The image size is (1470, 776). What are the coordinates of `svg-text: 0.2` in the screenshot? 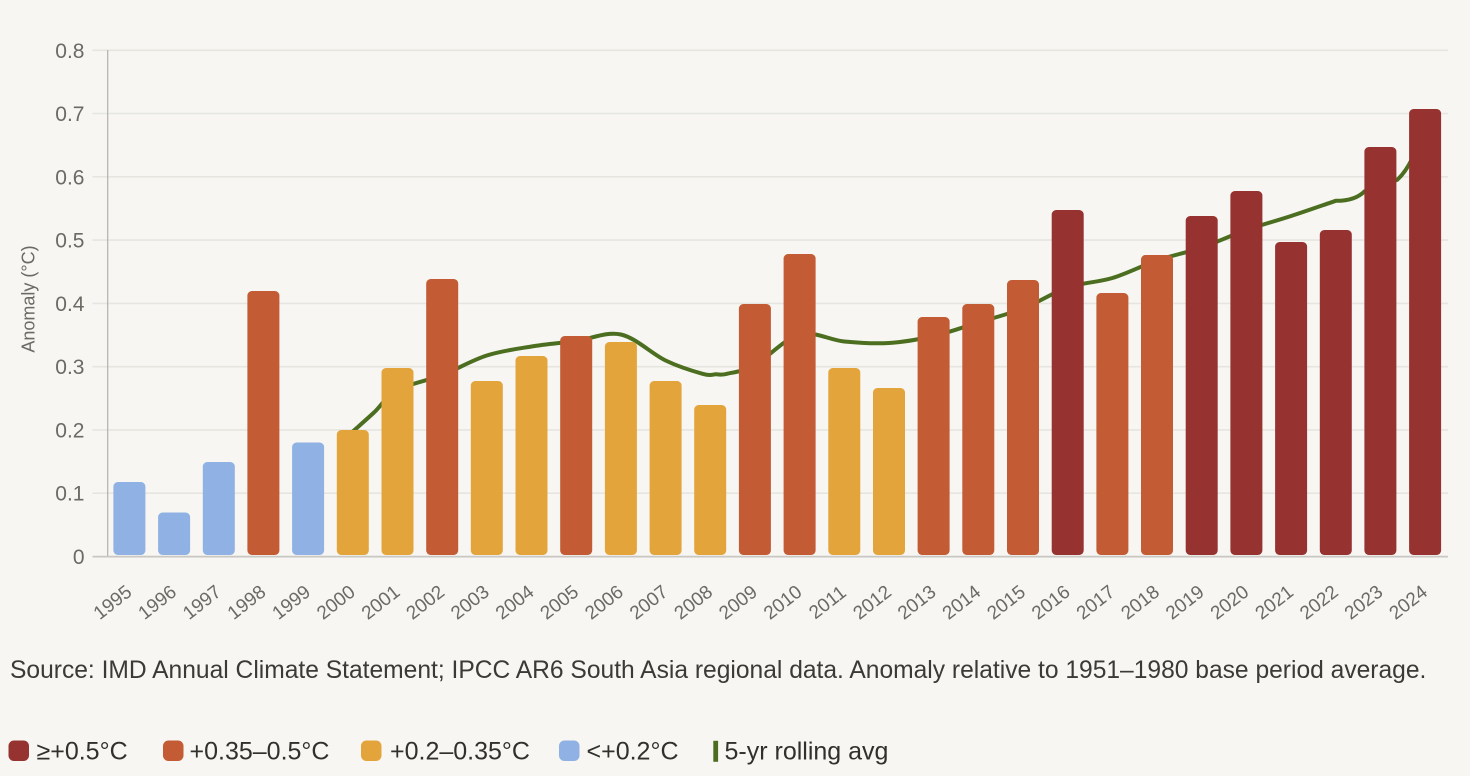 It's located at (69, 430).